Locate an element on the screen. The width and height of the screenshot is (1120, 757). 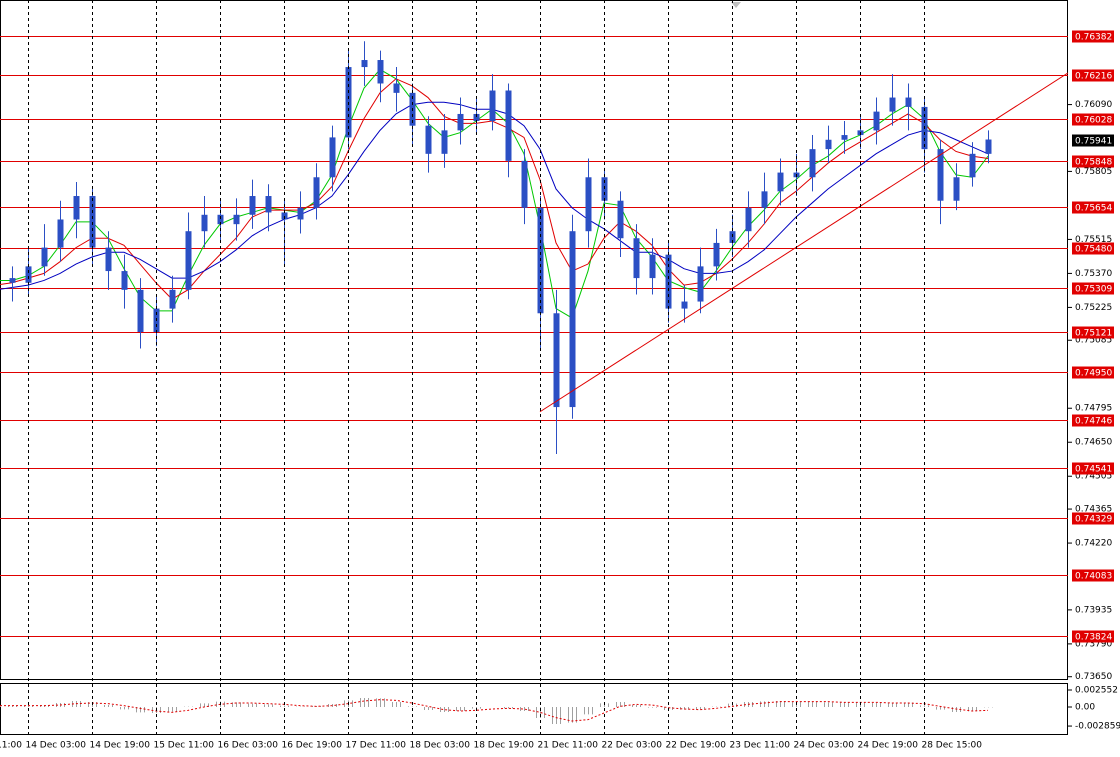
level-label: 0.75121 is located at coordinates (1093, 334).